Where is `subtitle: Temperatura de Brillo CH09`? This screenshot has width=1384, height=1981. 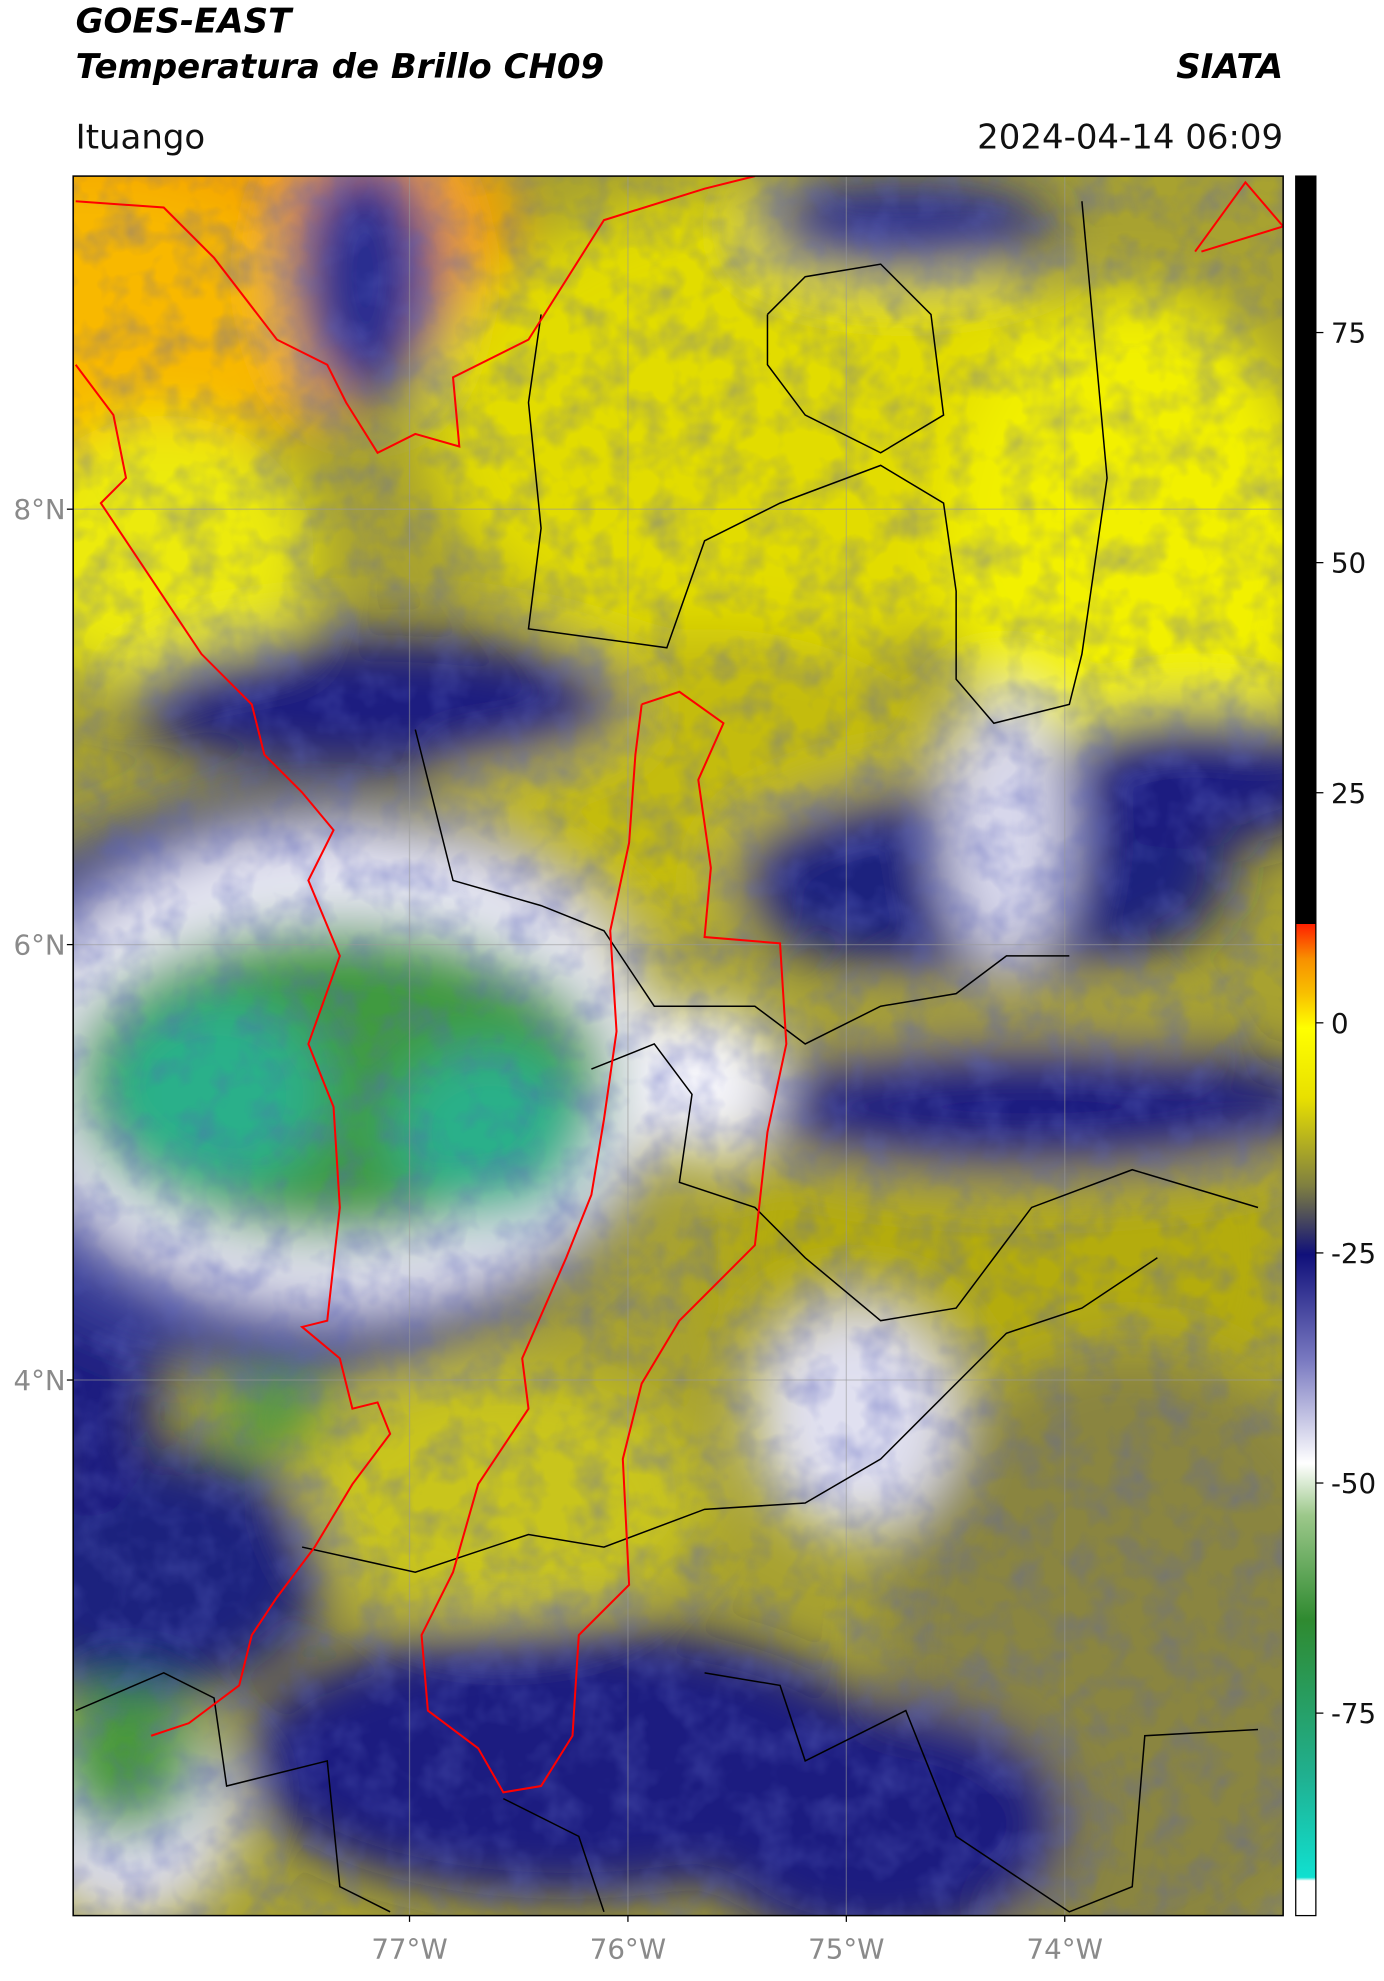
subtitle: Temperatura de Brillo CH09 is located at coordinates (340, 67).